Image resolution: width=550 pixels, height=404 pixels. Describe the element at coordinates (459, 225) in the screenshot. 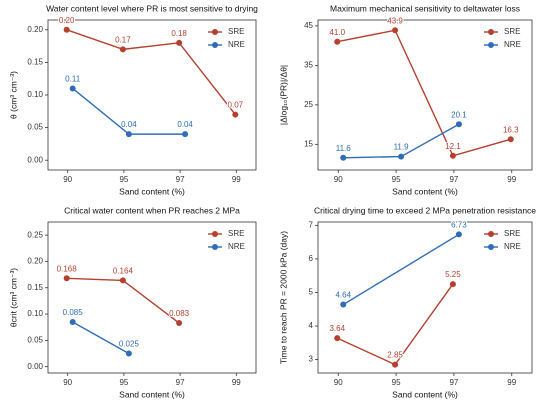

I see `value-label: 6.73` at that location.